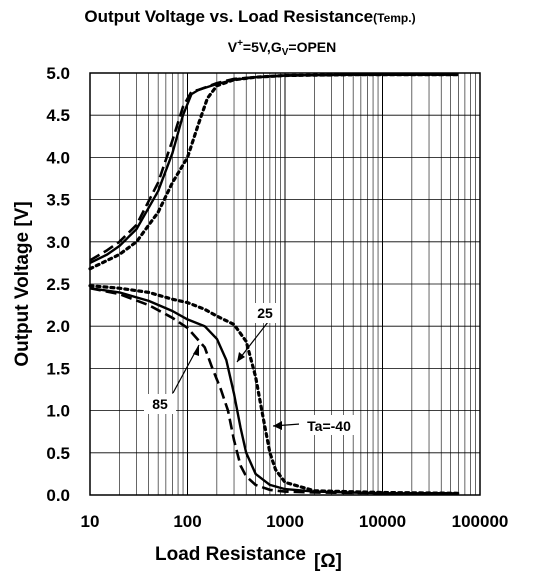  Describe the element at coordinates (58, 453) in the screenshot. I see `y-tick-label: 0.5` at that location.